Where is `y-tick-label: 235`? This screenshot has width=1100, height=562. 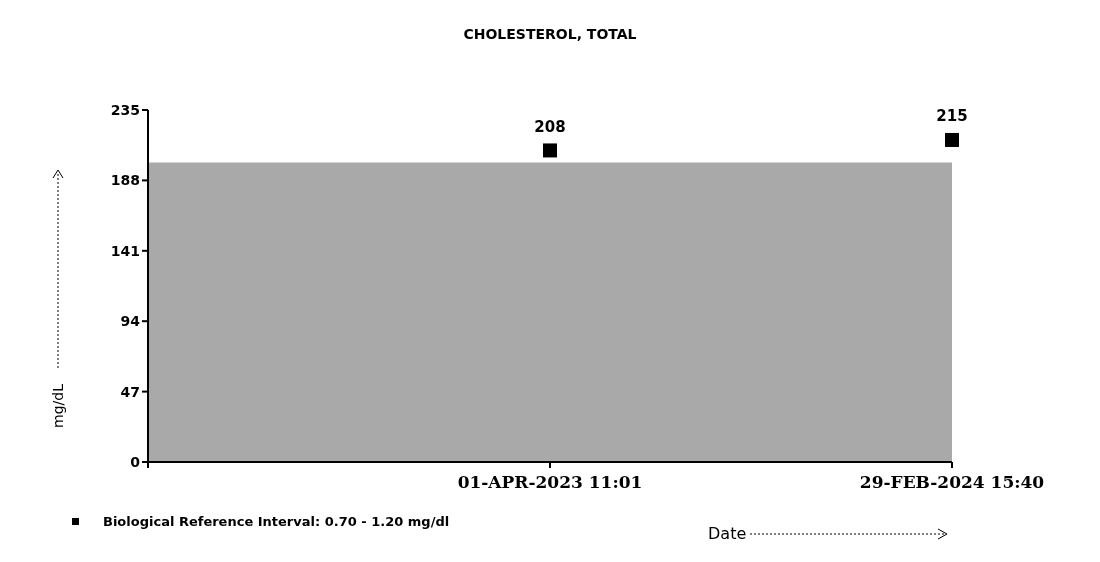
y-tick-label: 235 is located at coordinates (125, 109).